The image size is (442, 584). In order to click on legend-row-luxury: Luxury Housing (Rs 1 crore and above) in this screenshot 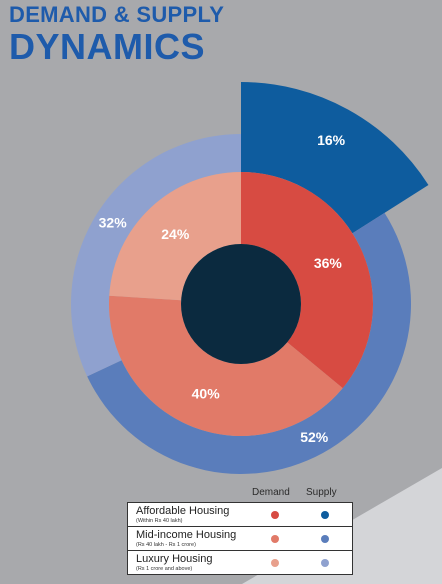, I will do `click(240, 562)`.